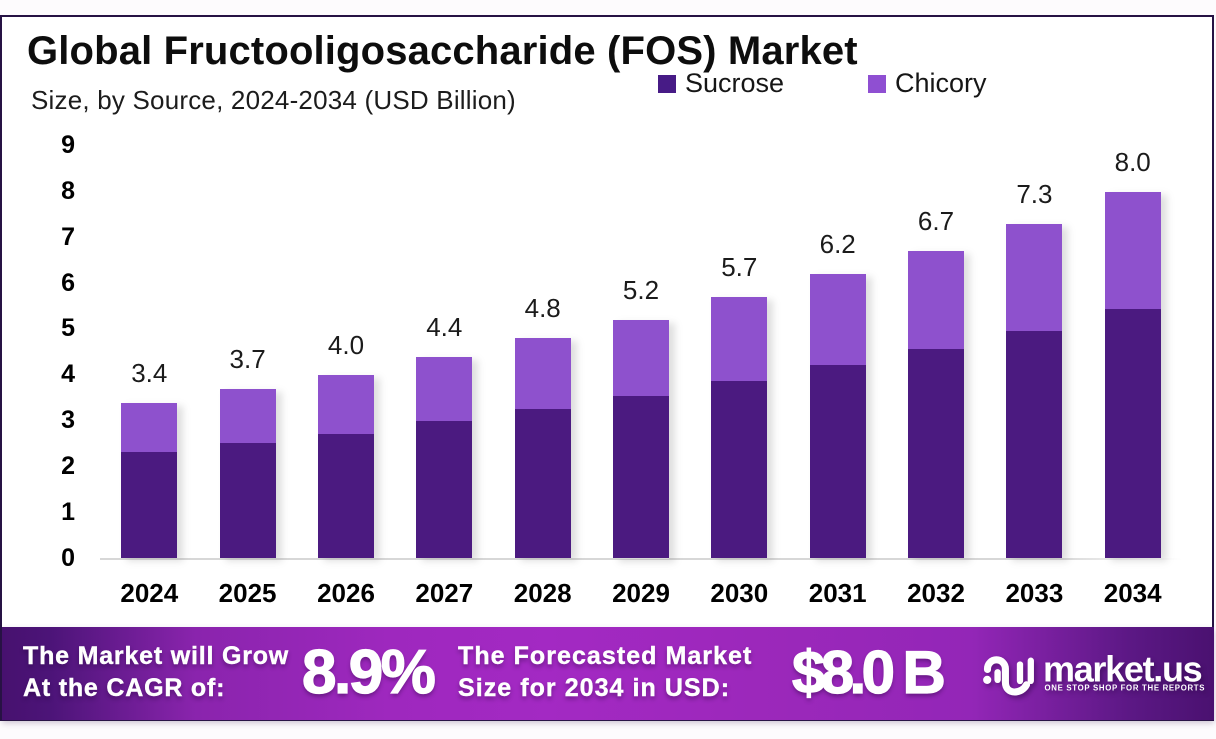 The width and height of the screenshot is (1216, 739). What do you see at coordinates (1122, 670) in the screenshot?
I see `svg-text: market.us` at bounding box center [1122, 670].